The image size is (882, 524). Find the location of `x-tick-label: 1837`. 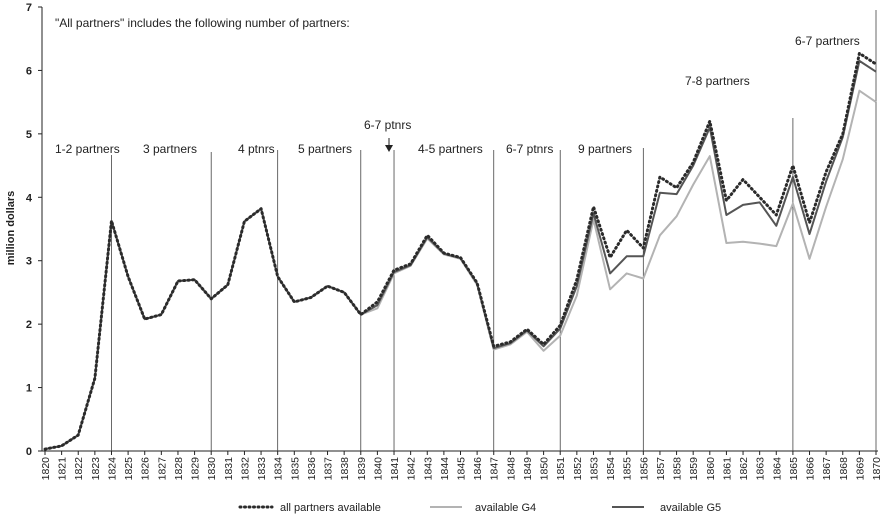

x-tick-label: 1837 is located at coordinates (329, 469).